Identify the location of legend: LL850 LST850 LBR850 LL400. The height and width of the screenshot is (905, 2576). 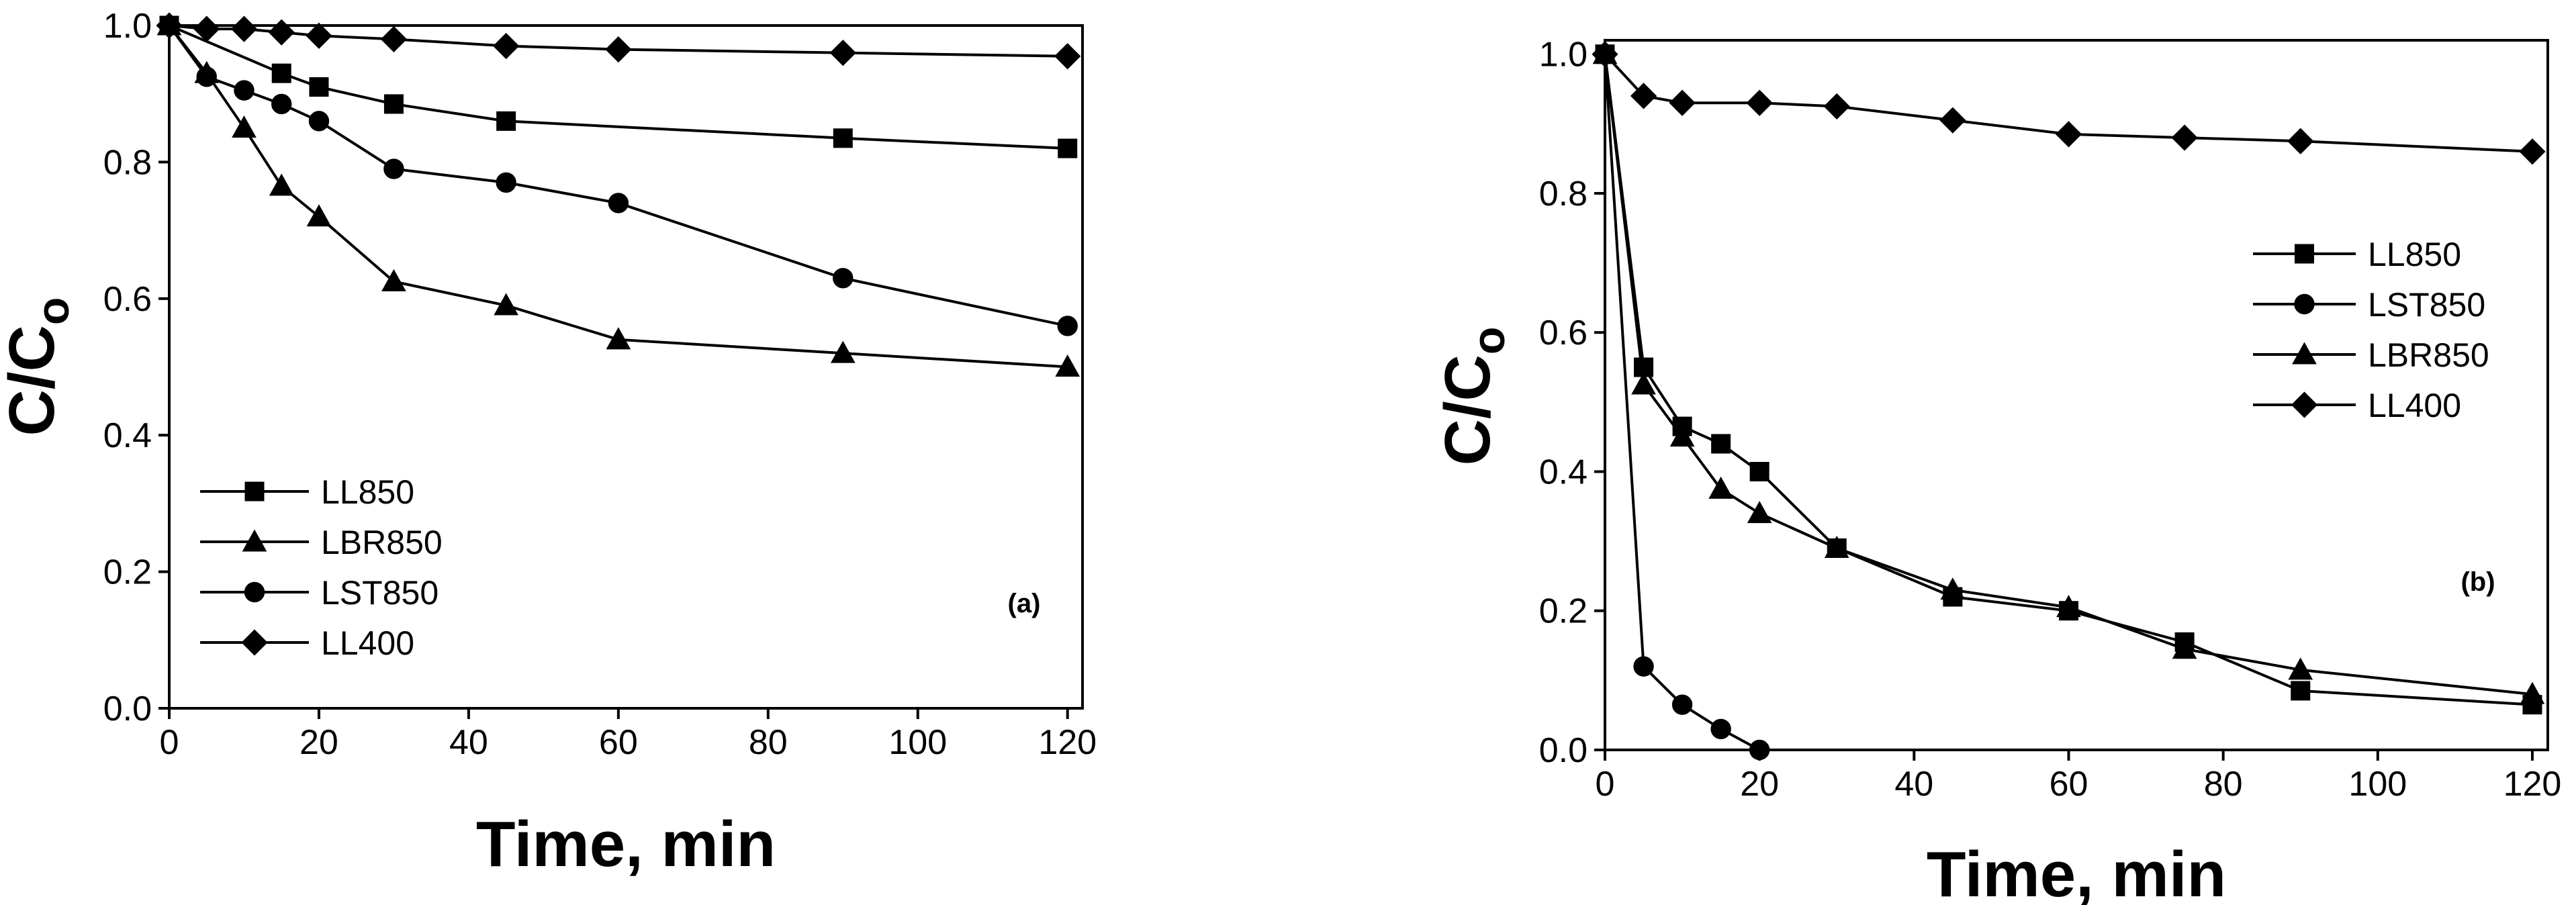
(2371, 330).